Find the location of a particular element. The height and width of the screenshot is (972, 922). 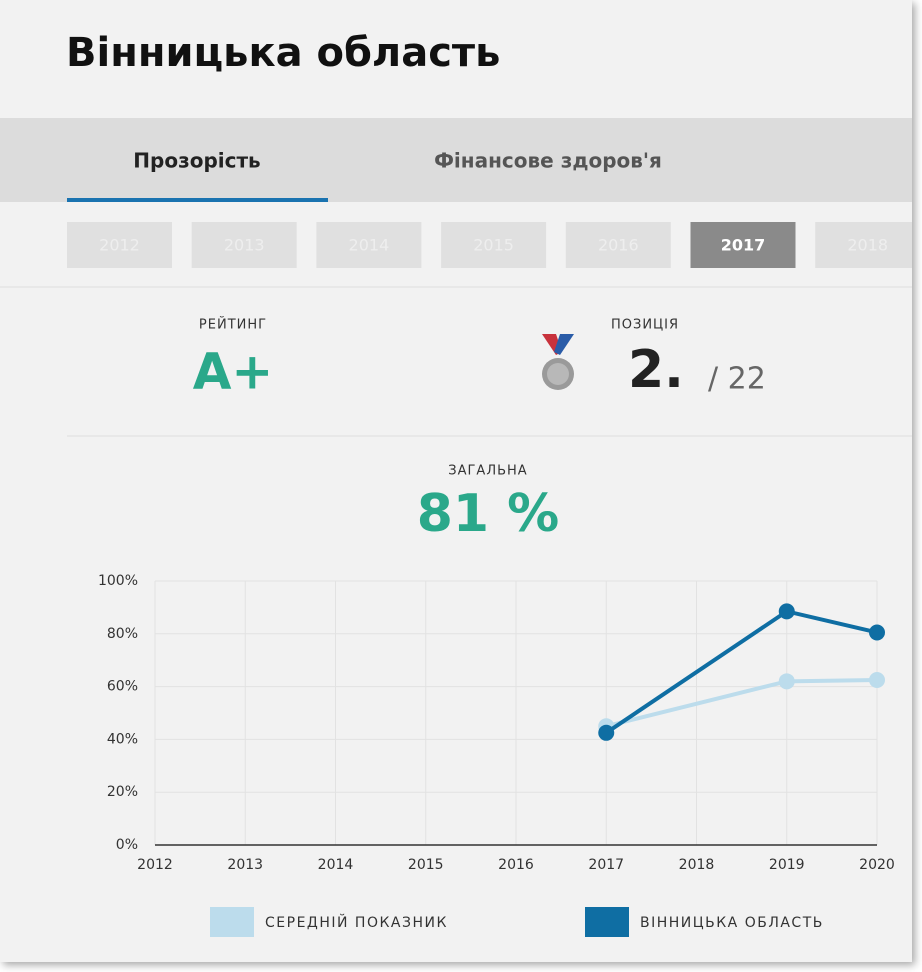

year-label: 2015 is located at coordinates (493, 245).